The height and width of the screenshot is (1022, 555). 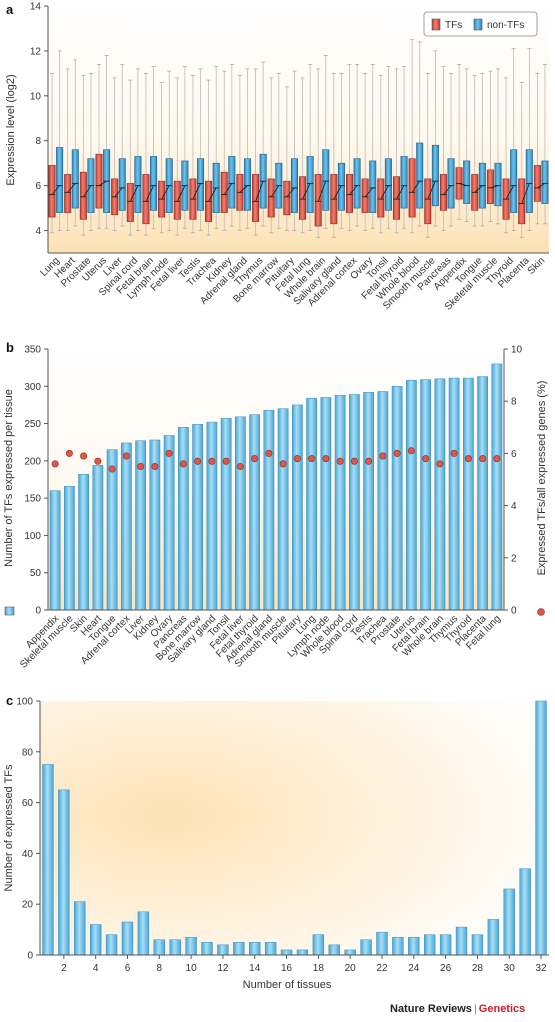 I want to click on bar-thymus, so click(x=454, y=494).